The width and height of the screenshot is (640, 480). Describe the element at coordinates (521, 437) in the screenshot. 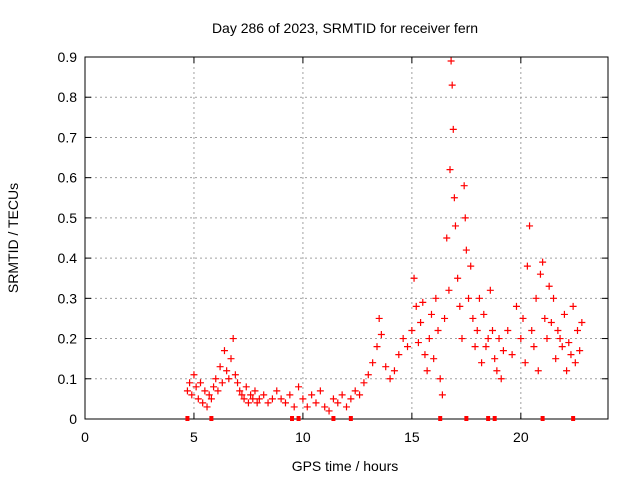

I see `x-tick-label: 20` at that location.